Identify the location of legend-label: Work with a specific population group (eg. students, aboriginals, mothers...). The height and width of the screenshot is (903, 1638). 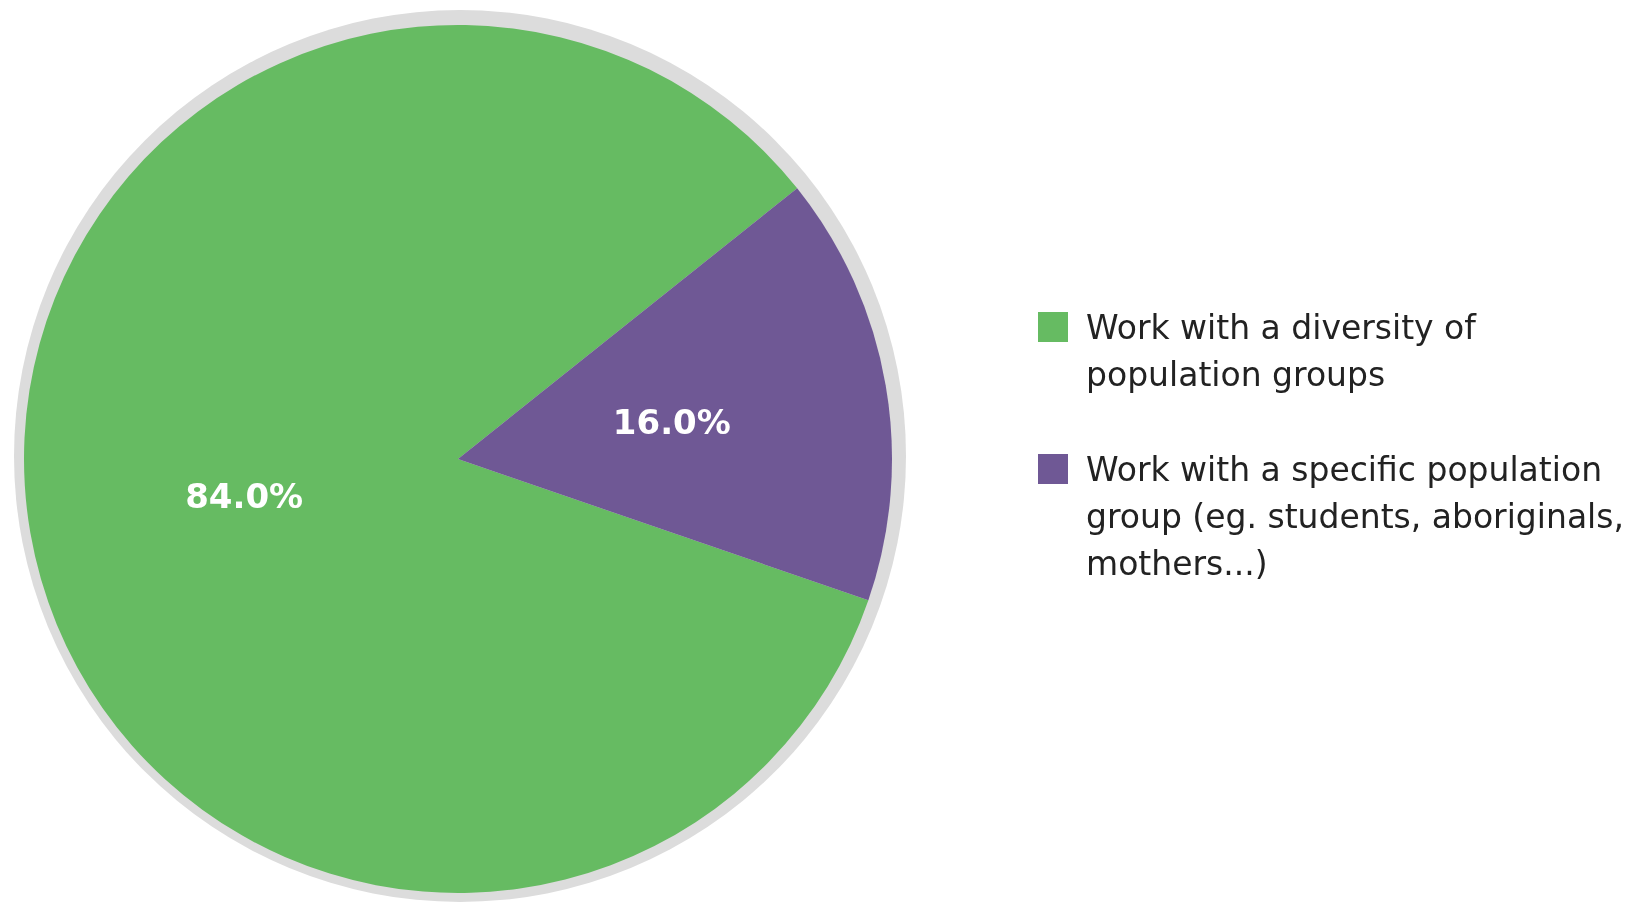
(1355, 517).